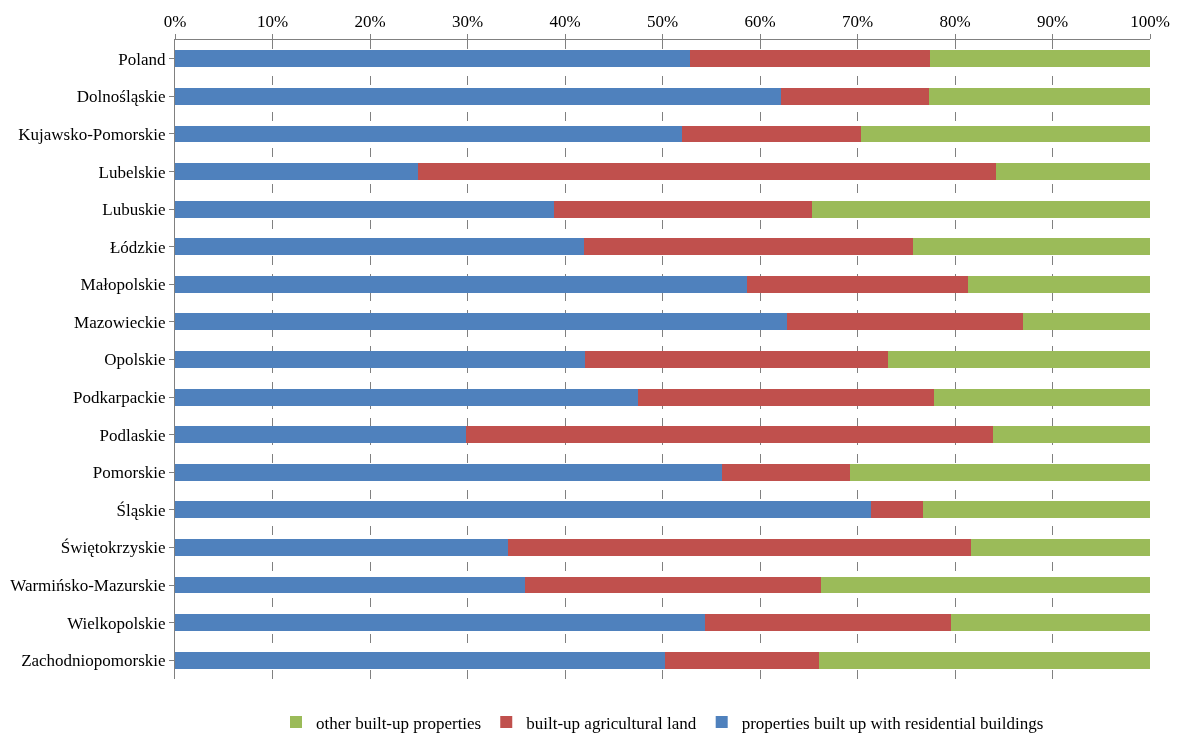  Describe the element at coordinates (116, 623) in the screenshot. I see `y-tick-label: Wielkopolskie` at that location.